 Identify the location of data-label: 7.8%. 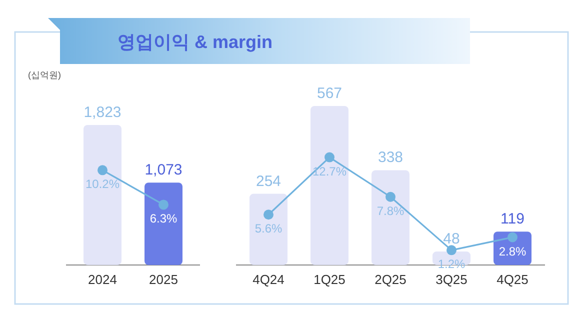
(390, 211).